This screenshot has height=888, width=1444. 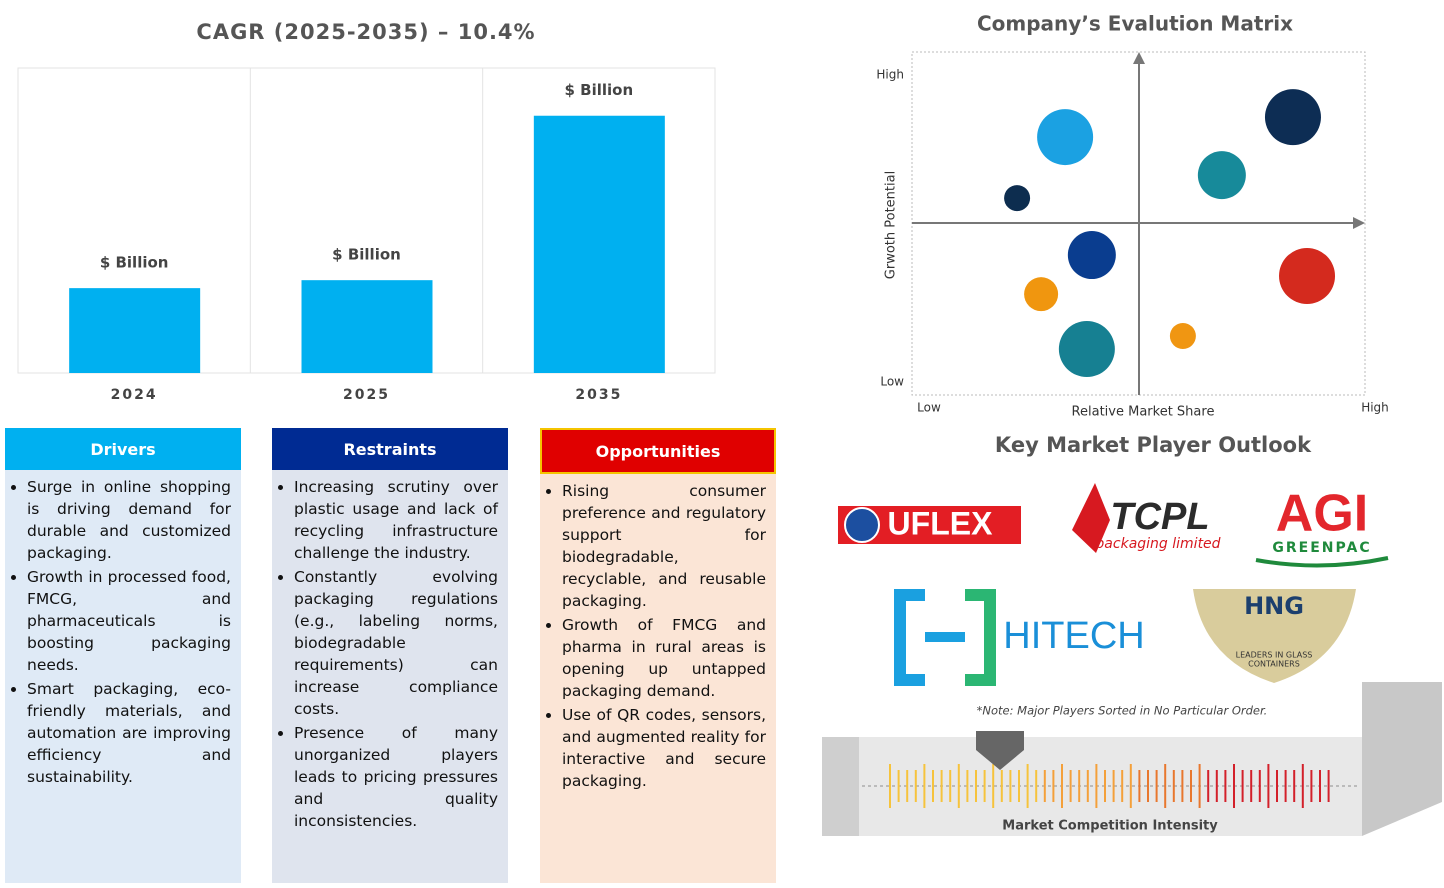 What do you see at coordinates (1375, 408) in the screenshot?
I see `x-tick-label: High` at bounding box center [1375, 408].